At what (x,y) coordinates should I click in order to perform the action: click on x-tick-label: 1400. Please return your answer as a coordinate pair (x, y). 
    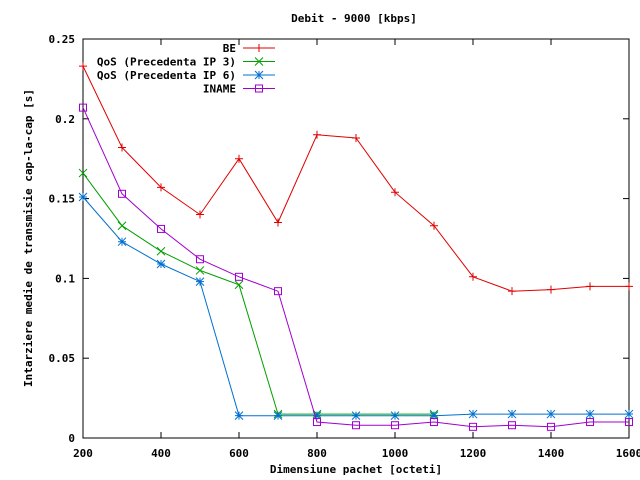
    Looking at the image, I should click on (551, 453).